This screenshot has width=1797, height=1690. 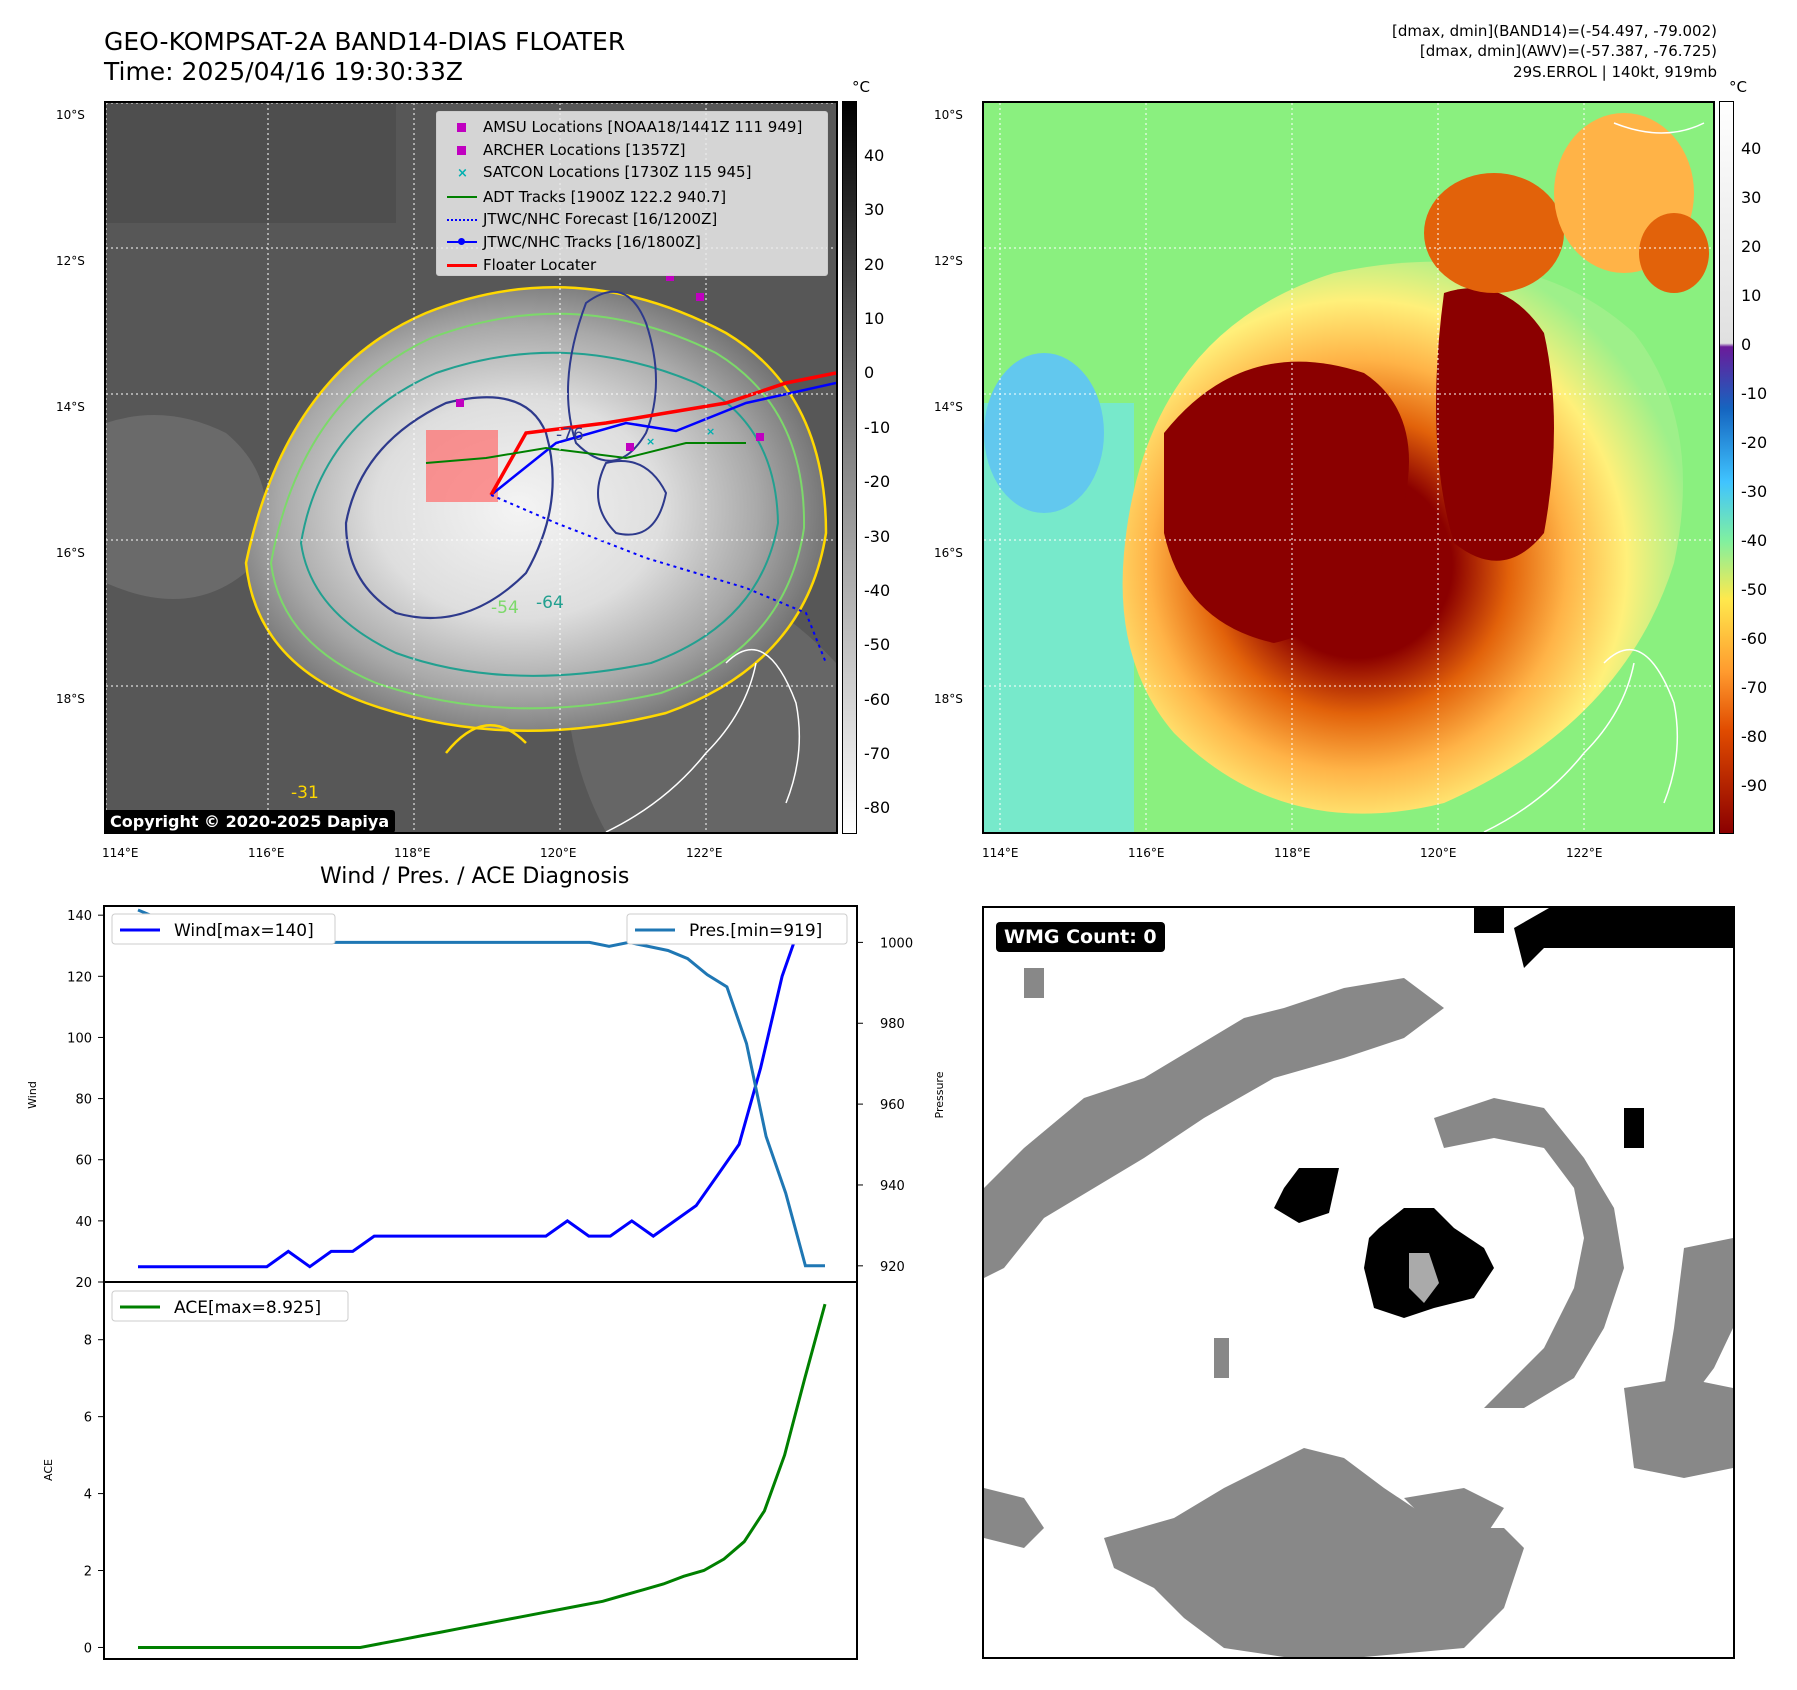 What do you see at coordinates (663, 438) in the screenshot?
I see `jtwc-track-line` at bounding box center [663, 438].